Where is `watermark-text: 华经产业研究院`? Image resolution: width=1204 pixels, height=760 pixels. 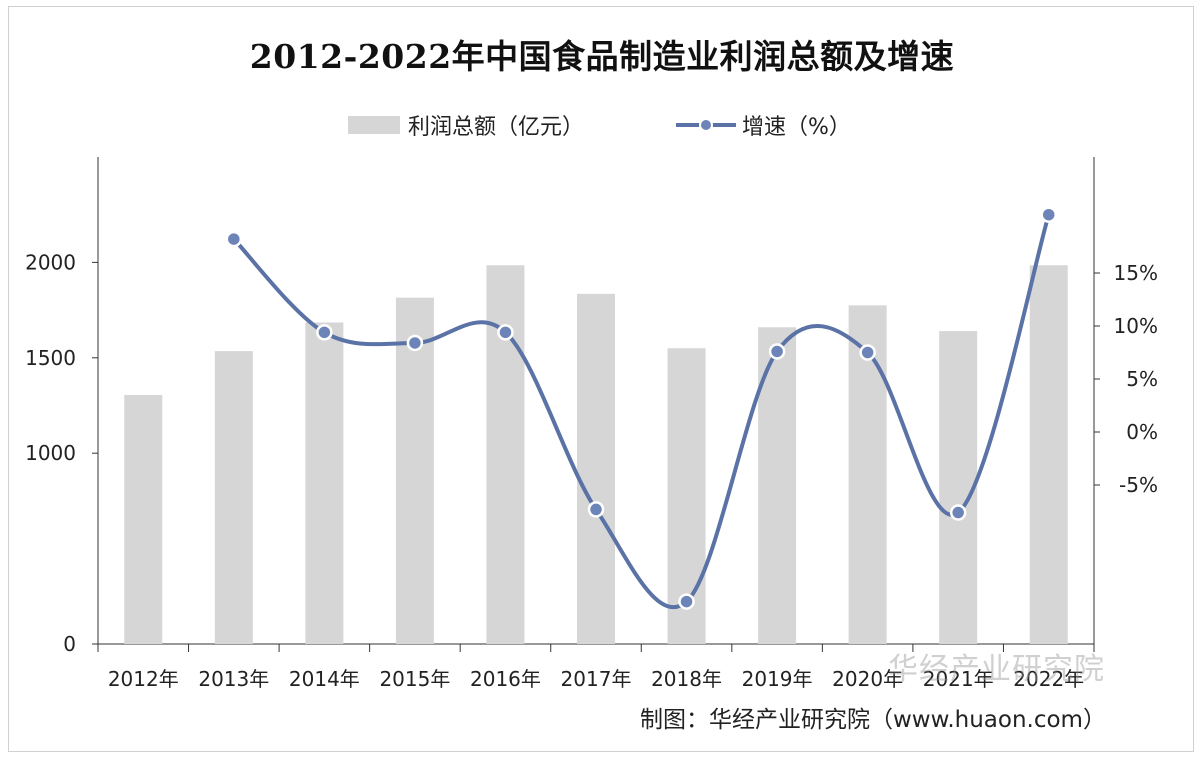 watermark-text: 华经产业研究院 is located at coordinates (996, 669).